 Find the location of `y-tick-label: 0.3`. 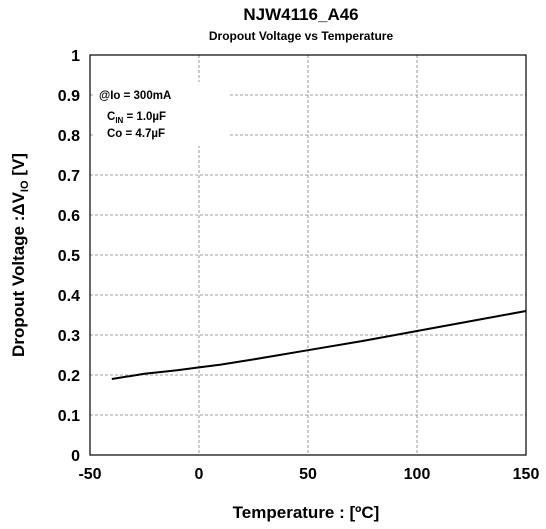

y-tick-label: 0.3 is located at coordinates (69, 336).